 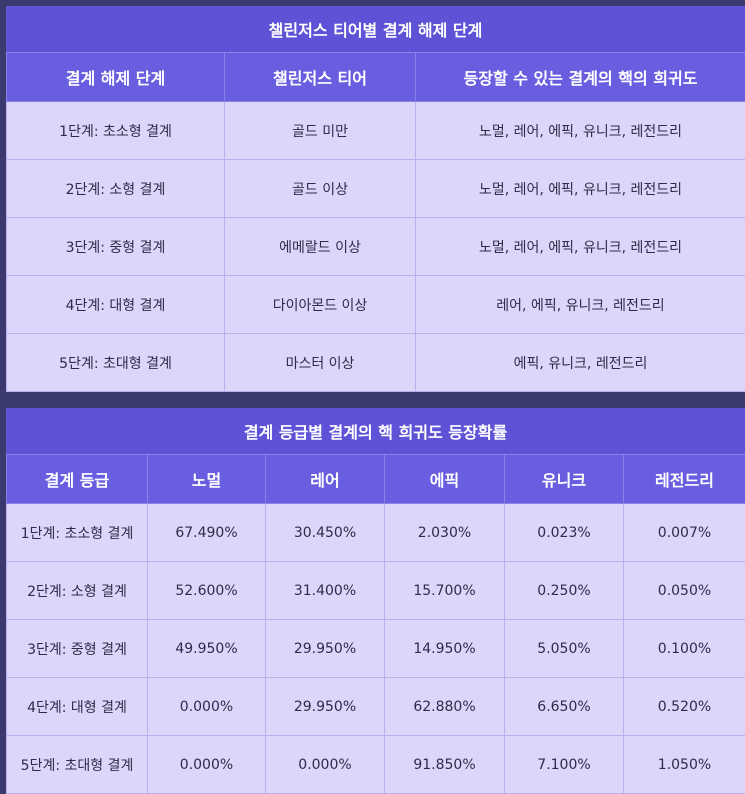 I want to click on cell-rare: 30.450%, so click(x=325, y=533).